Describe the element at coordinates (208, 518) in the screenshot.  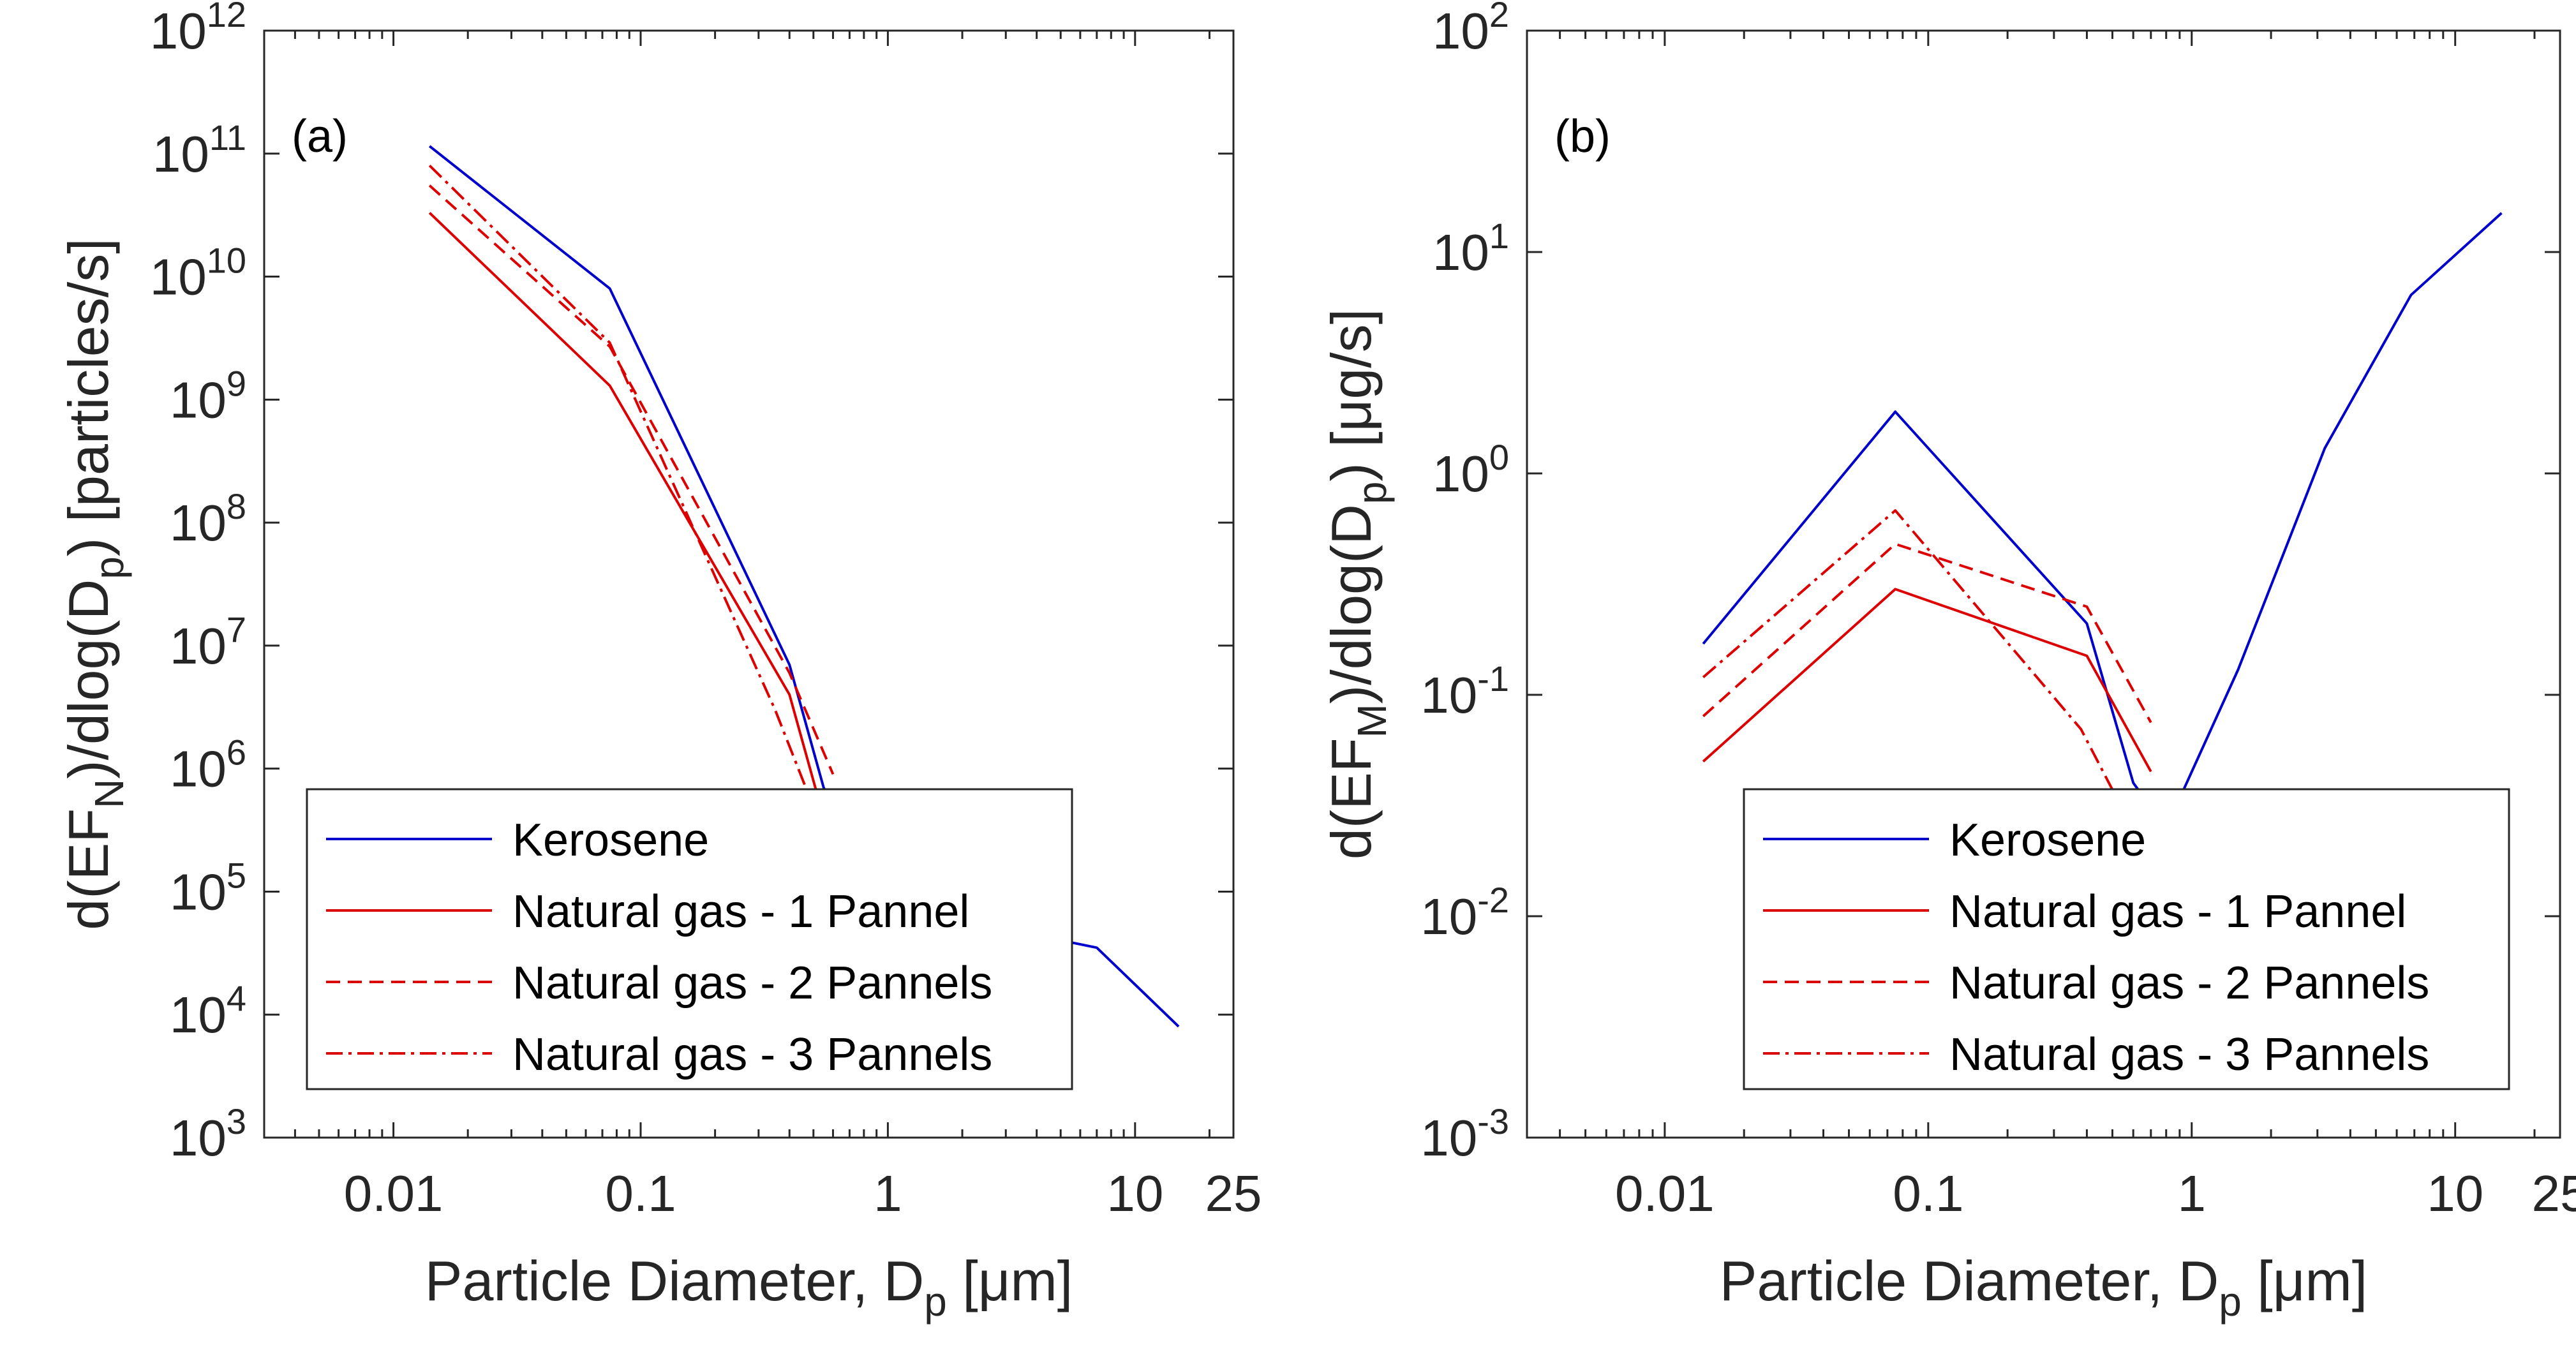
I see `y-tick-label: 10⁸` at that location.